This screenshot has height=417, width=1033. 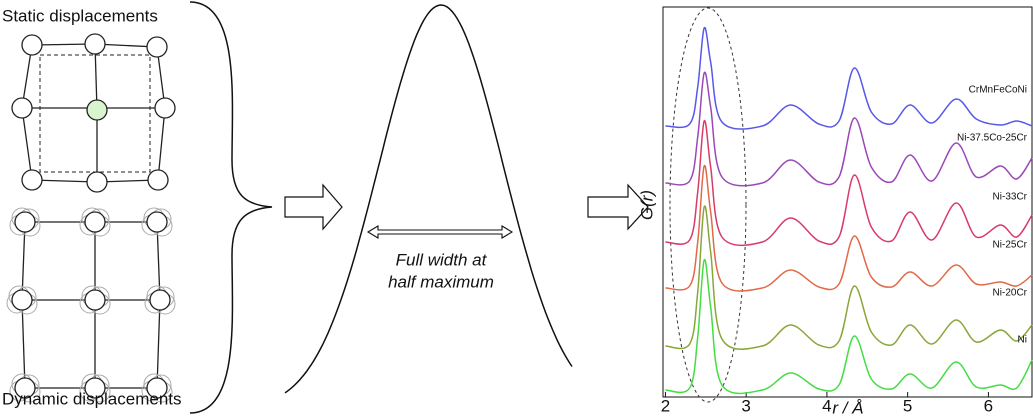 What do you see at coordinates (442, 259) in the screenshot?
I see `fwhm-label: Full width at` at bounding box center [442, 259].